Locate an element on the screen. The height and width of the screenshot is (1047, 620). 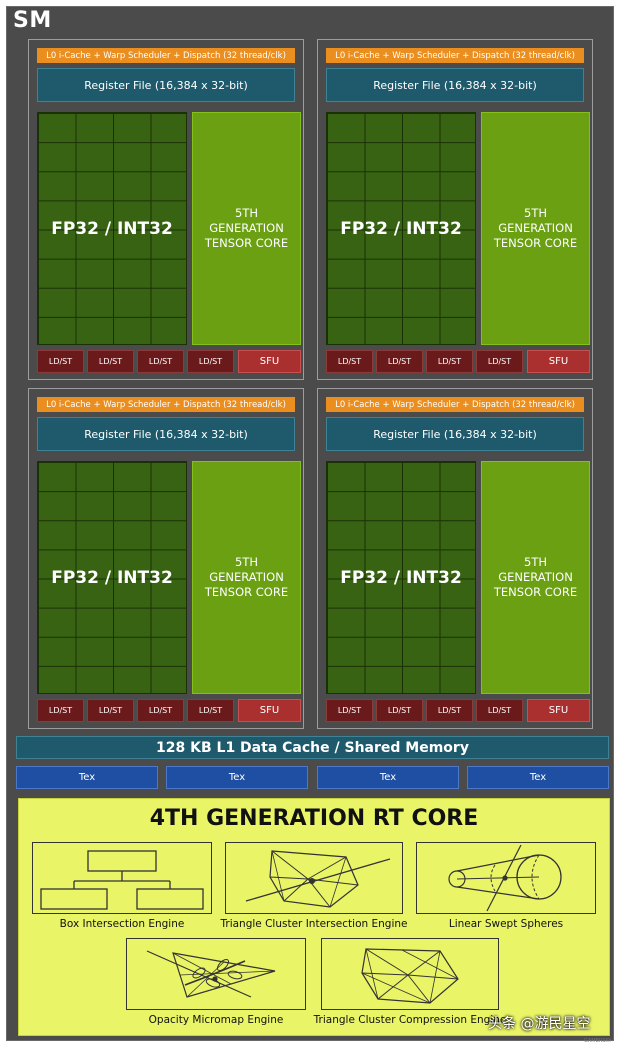
box-hierarchy-icon is located at coordinates (122, 880).